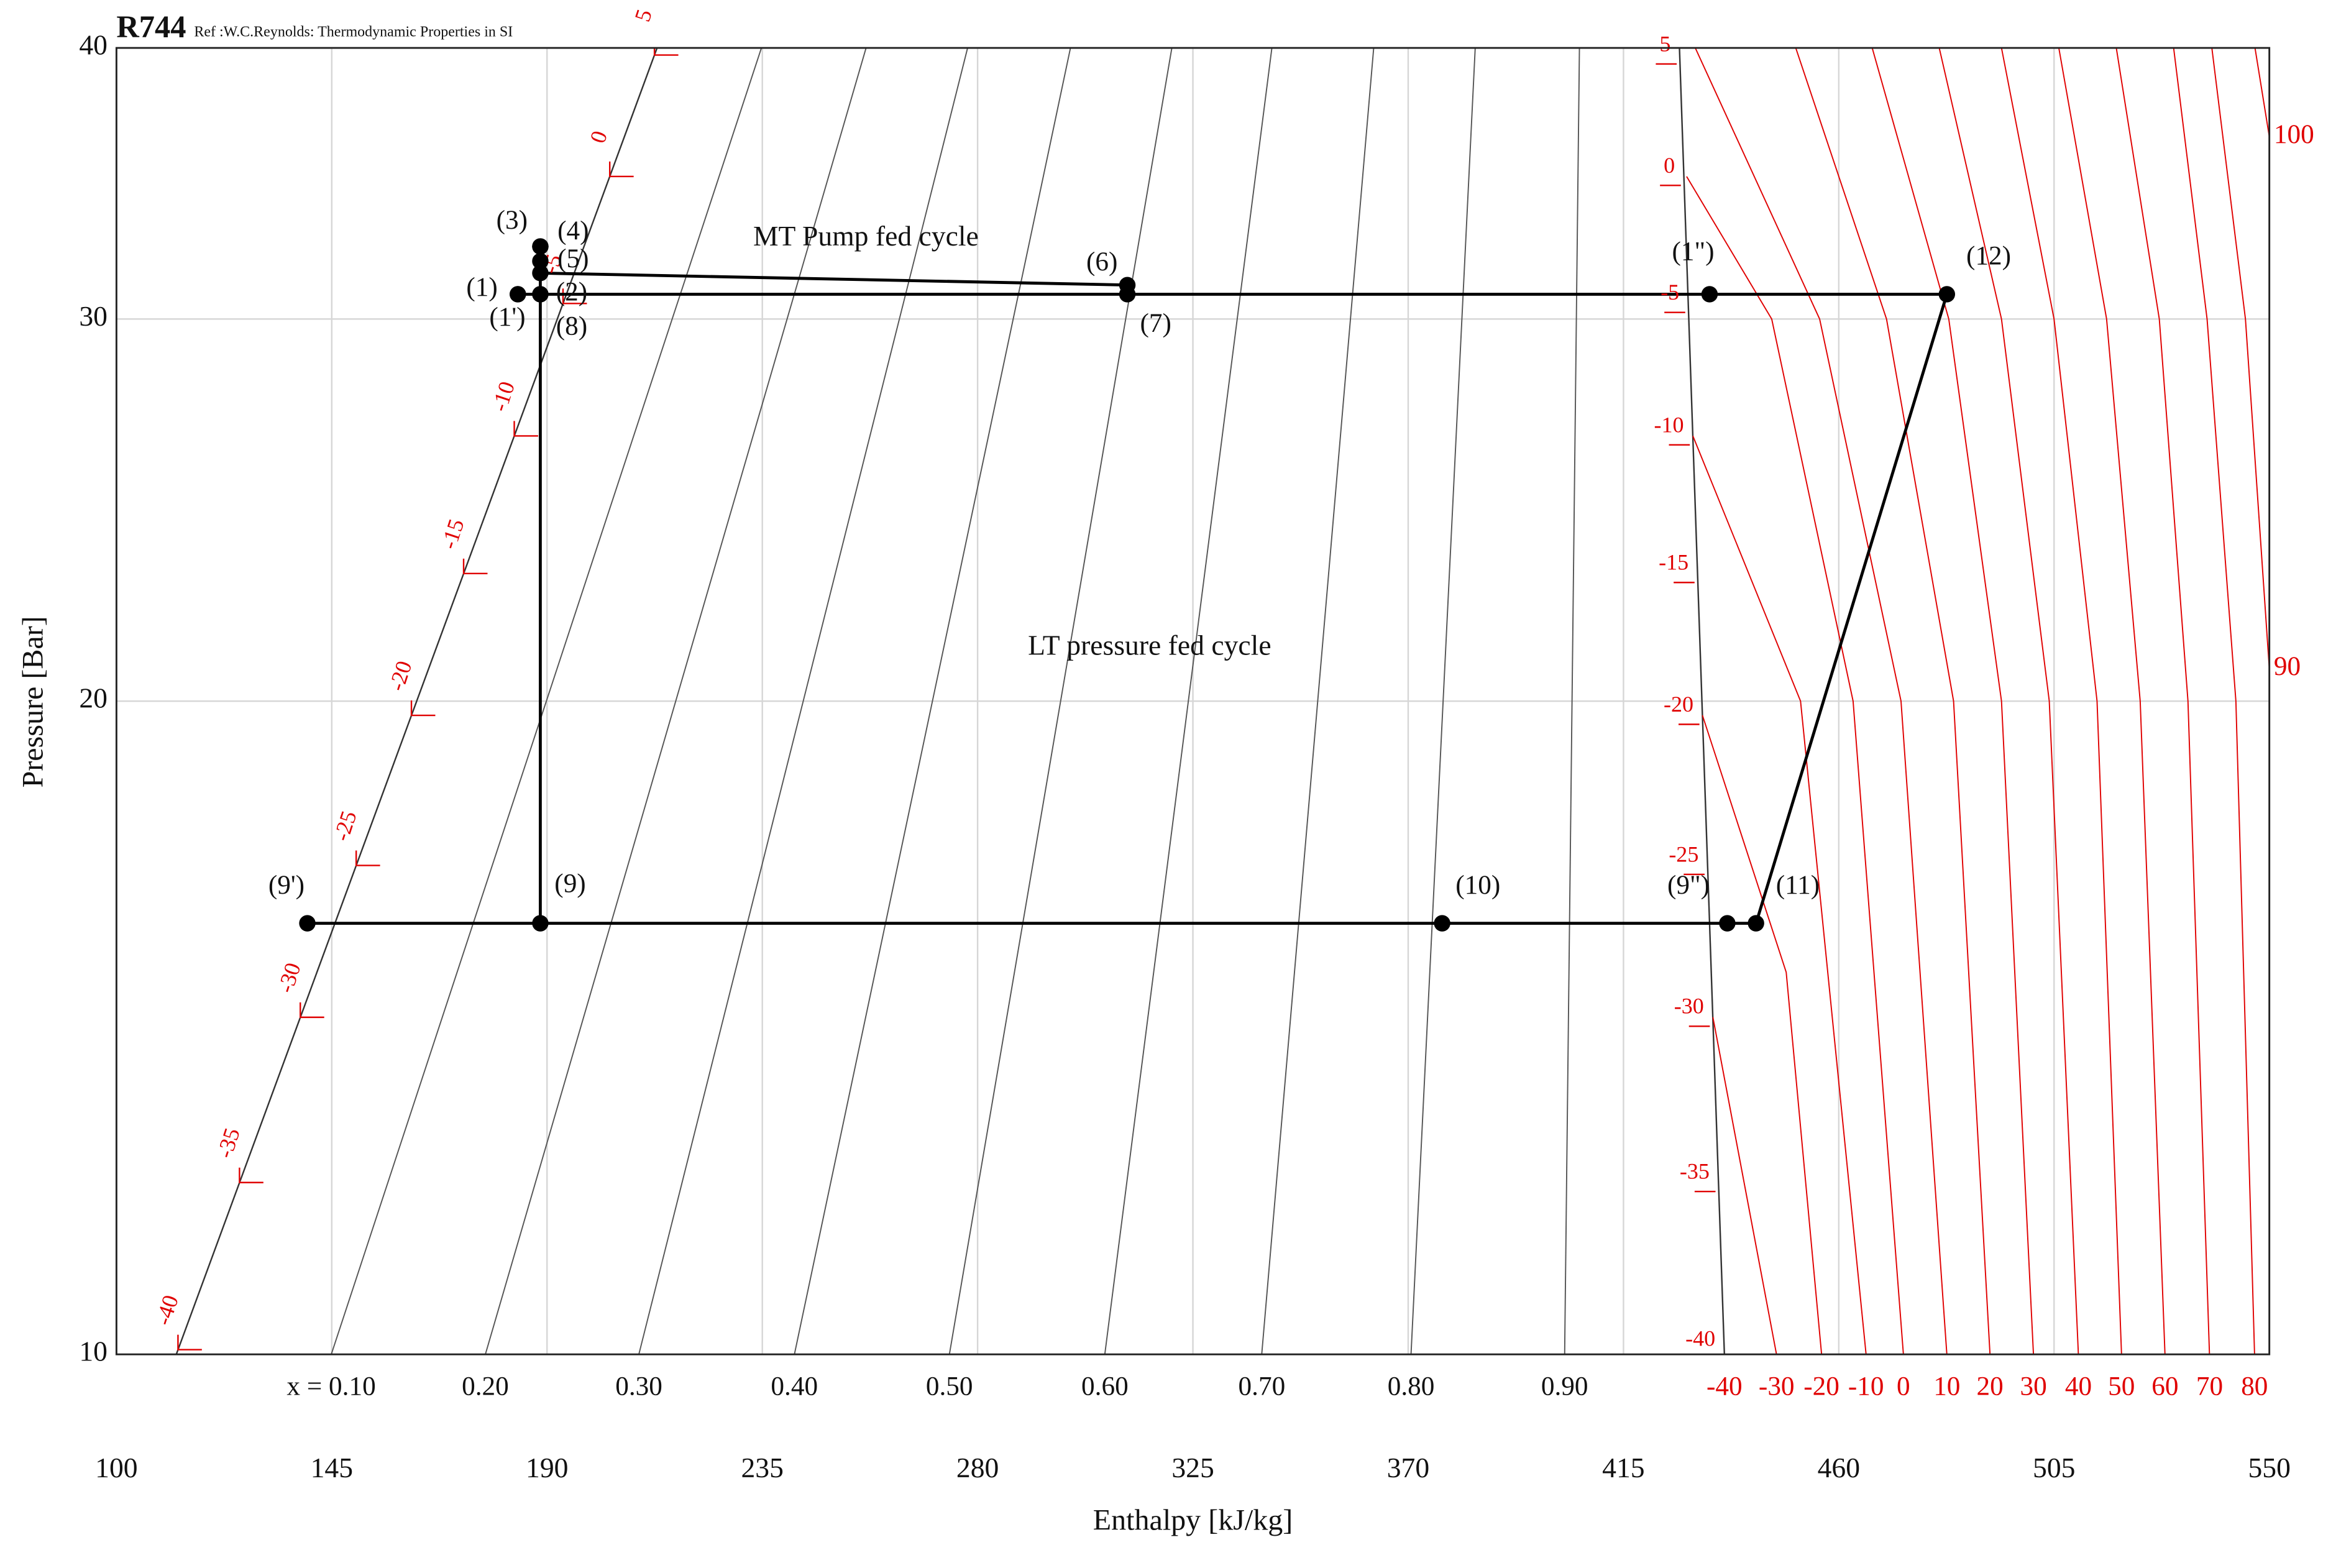 This screenshot has width=2341, height=1568. Describe the element at coordinates (481, 287) in the screenshot. I see `state-label: (1)` at that location.